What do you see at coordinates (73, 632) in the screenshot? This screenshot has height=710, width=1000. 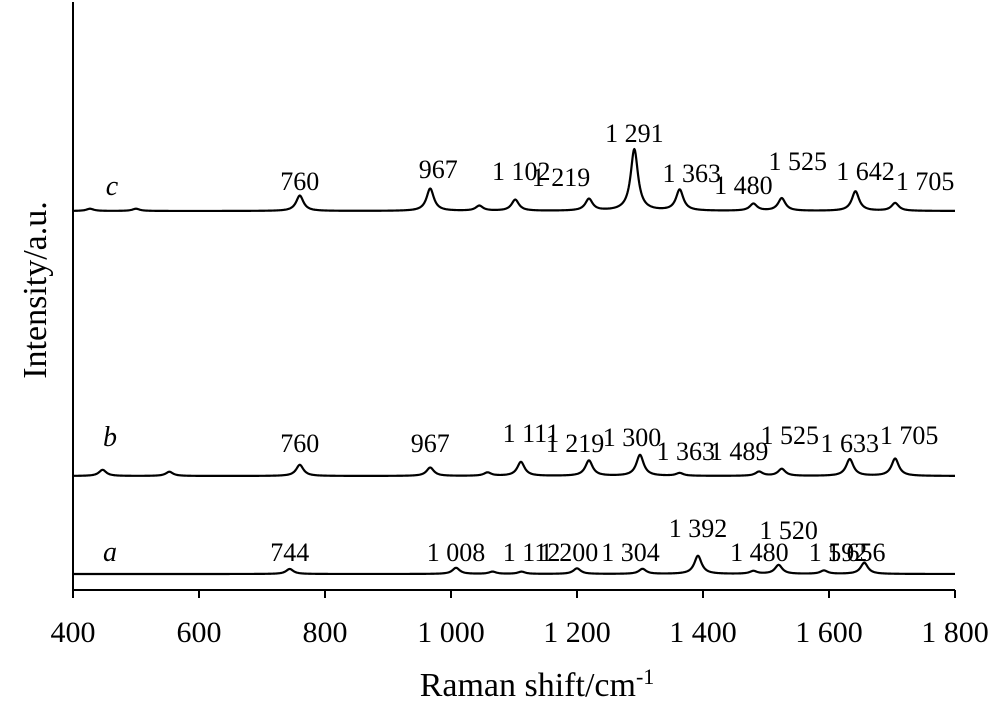 I see `x-tick-label: 400` at bounding box center [73, 632].